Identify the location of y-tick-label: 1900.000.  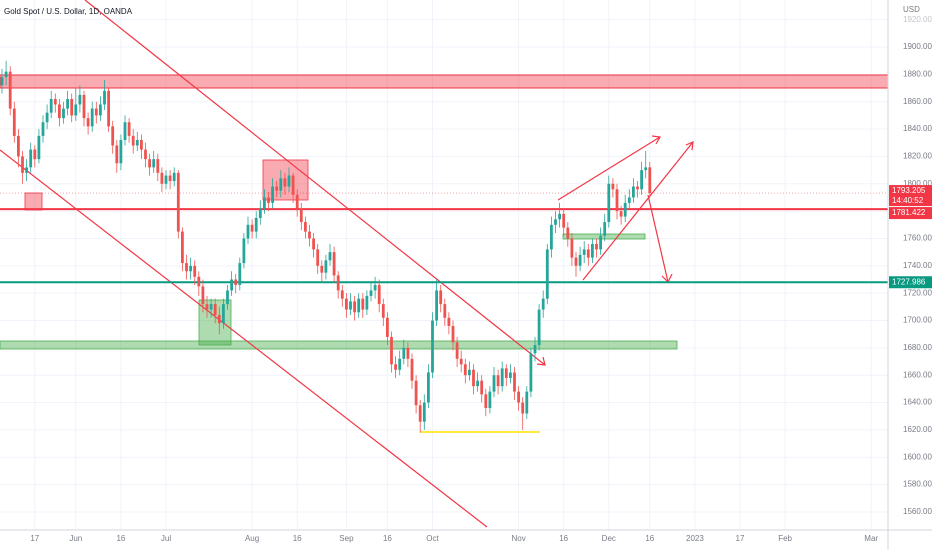
(917, 46).